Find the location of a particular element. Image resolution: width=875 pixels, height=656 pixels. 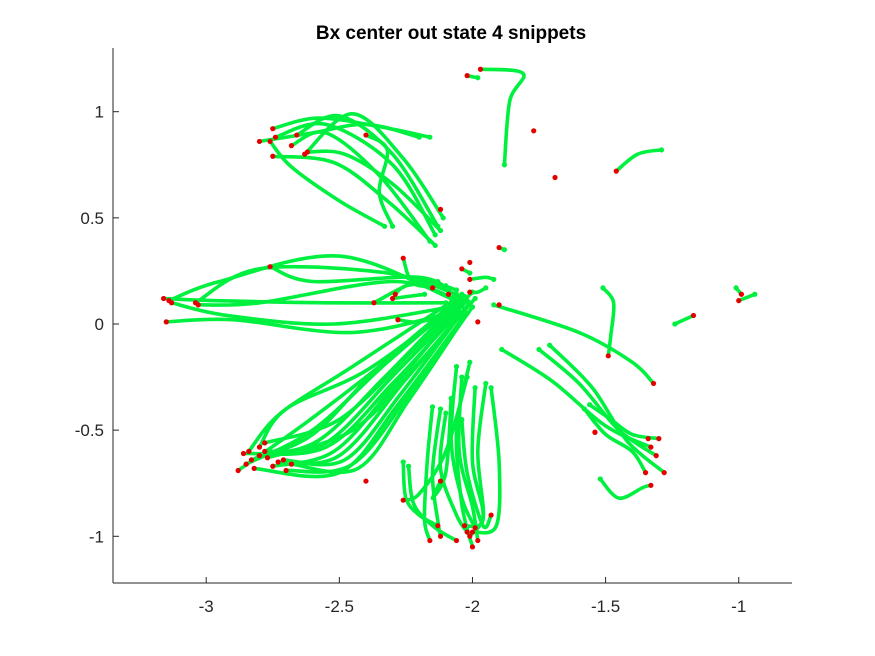

y-tick-label: -1 is located at coordinates (96, 536).